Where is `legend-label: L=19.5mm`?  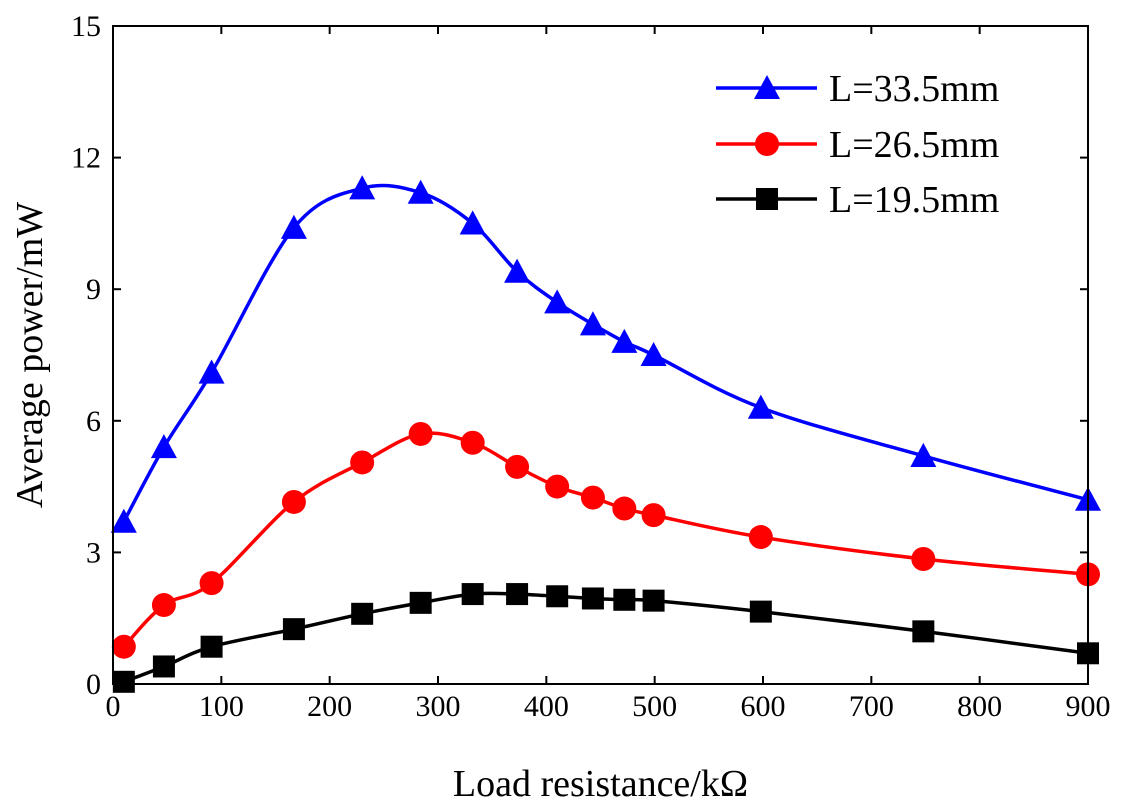
legend-label: L=19.5mm is located at coordinates (914, 200).